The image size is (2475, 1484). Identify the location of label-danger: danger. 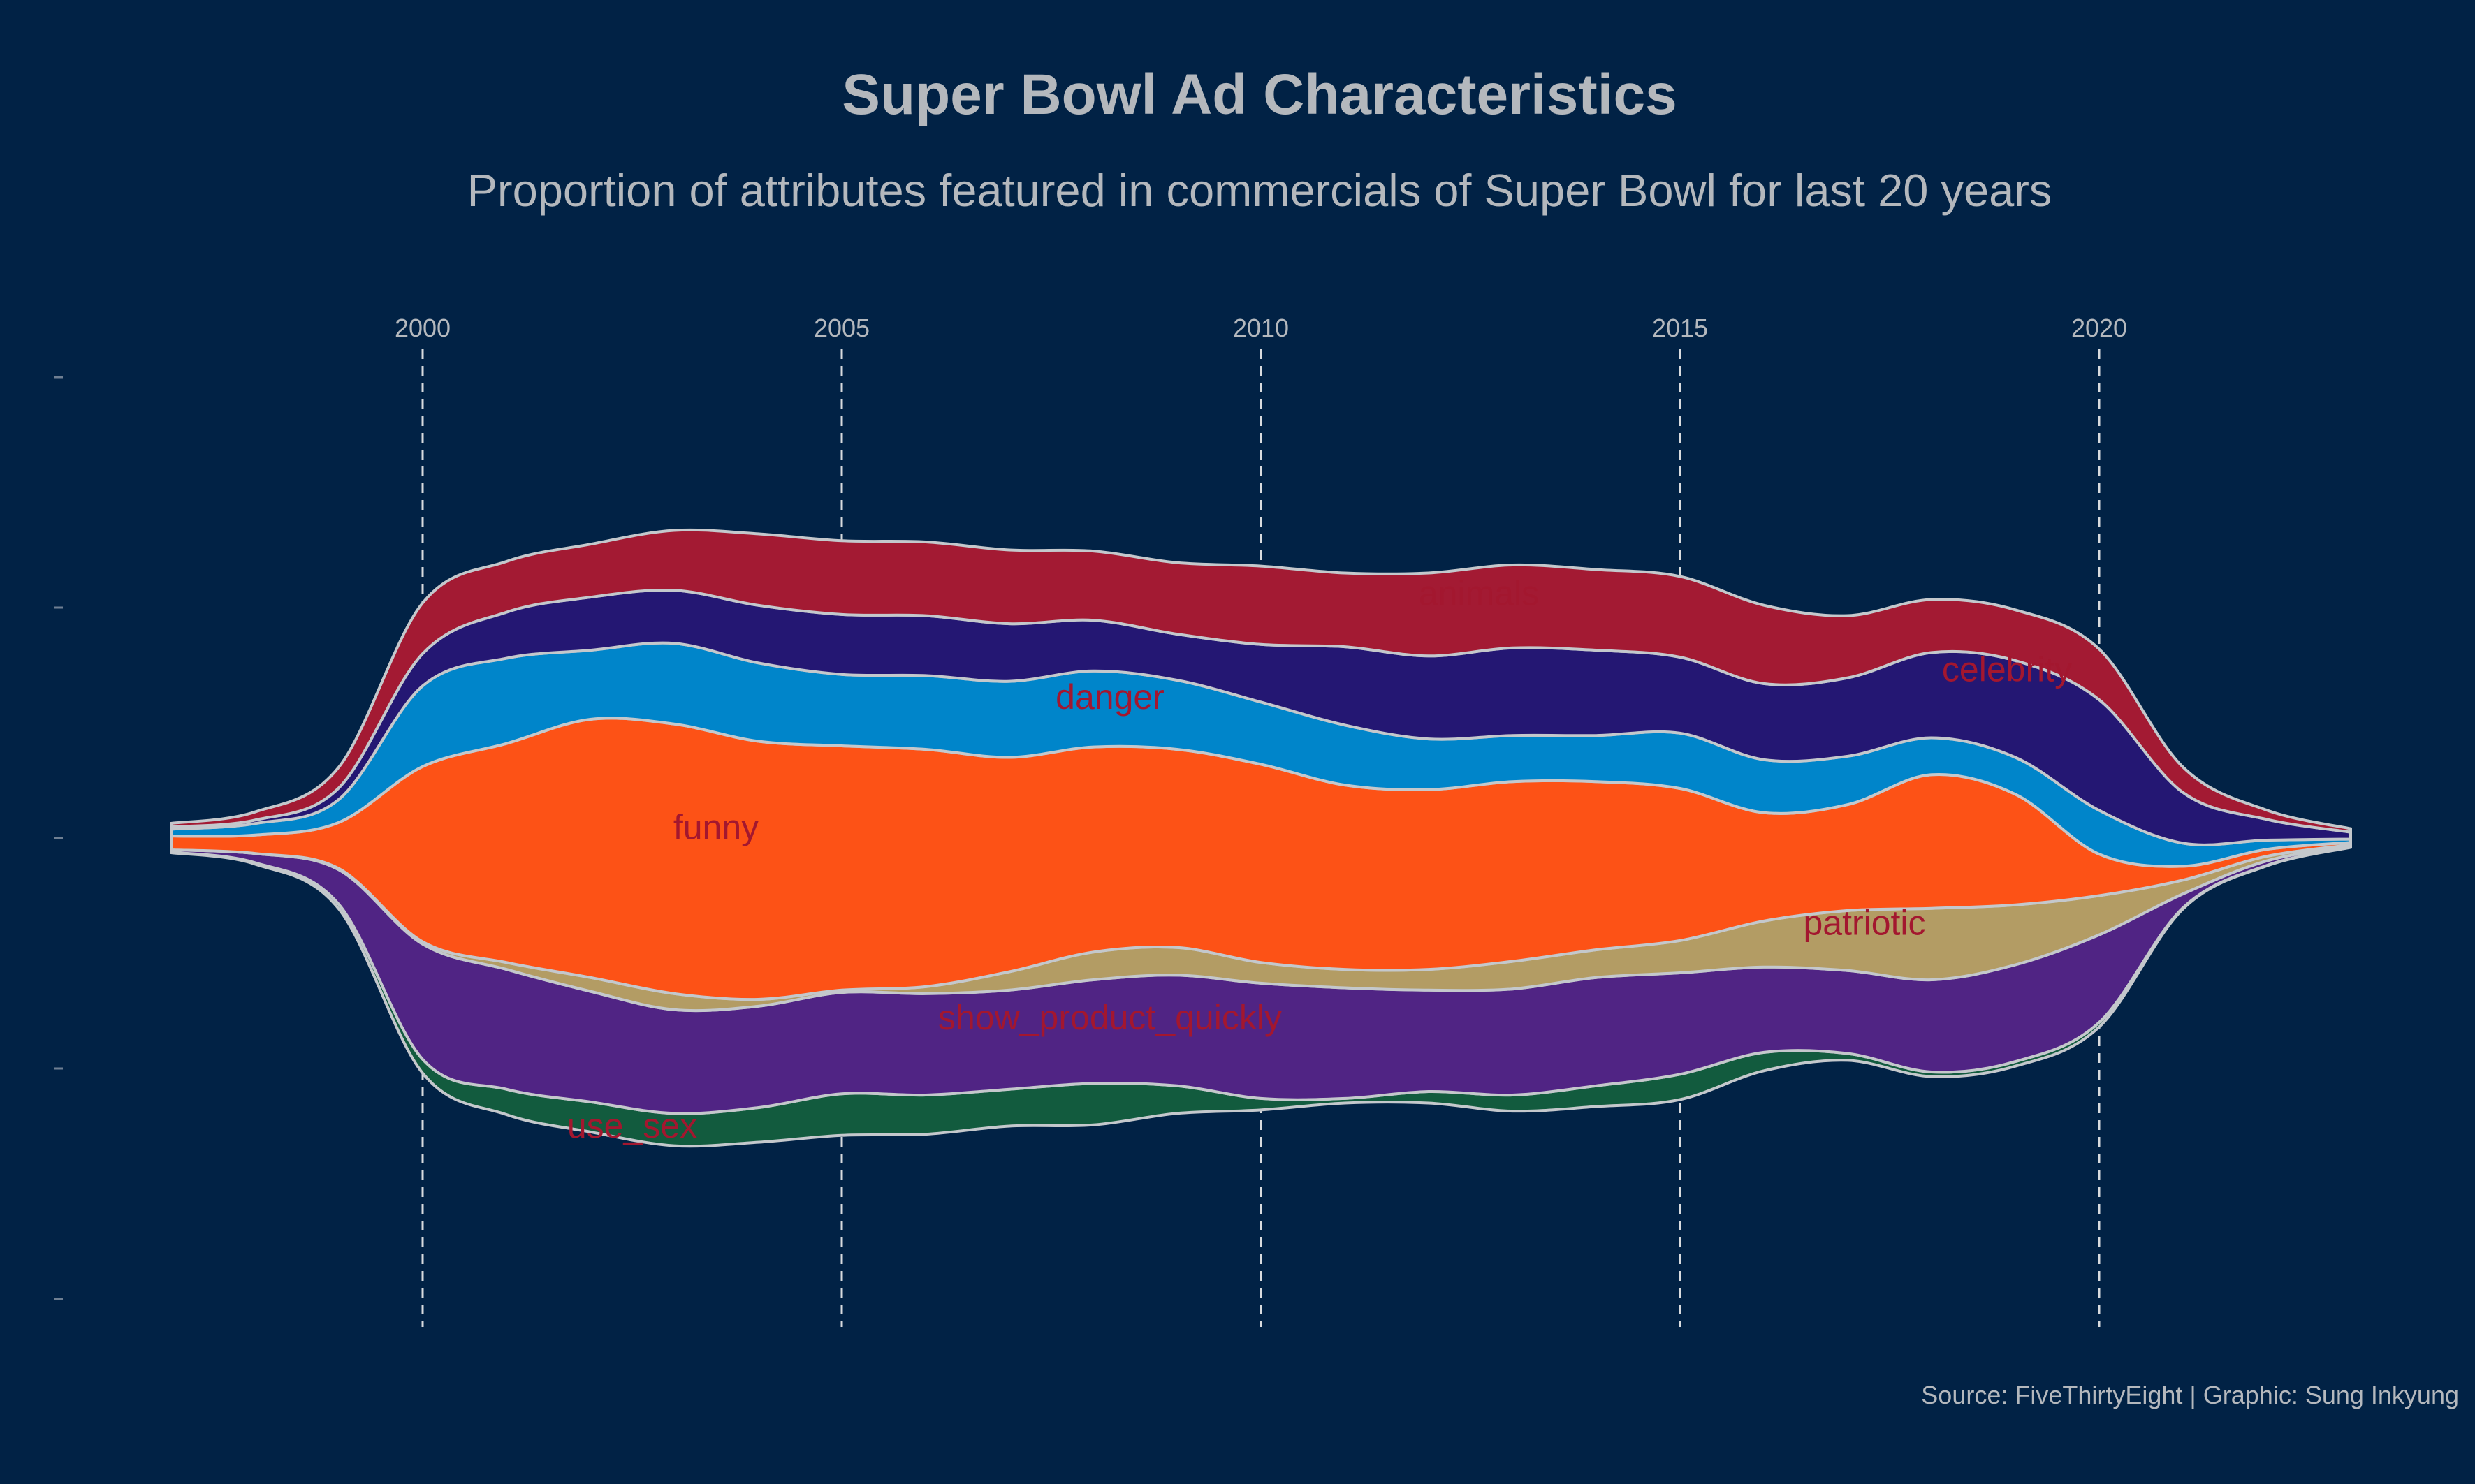
(1110, 697).